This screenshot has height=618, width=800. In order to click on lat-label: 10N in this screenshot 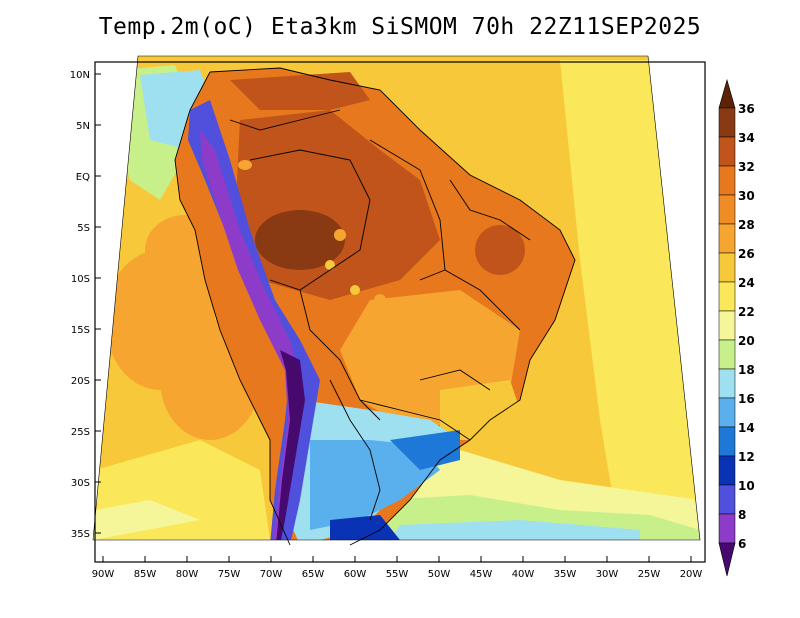, I will do `click(80, 75)`.